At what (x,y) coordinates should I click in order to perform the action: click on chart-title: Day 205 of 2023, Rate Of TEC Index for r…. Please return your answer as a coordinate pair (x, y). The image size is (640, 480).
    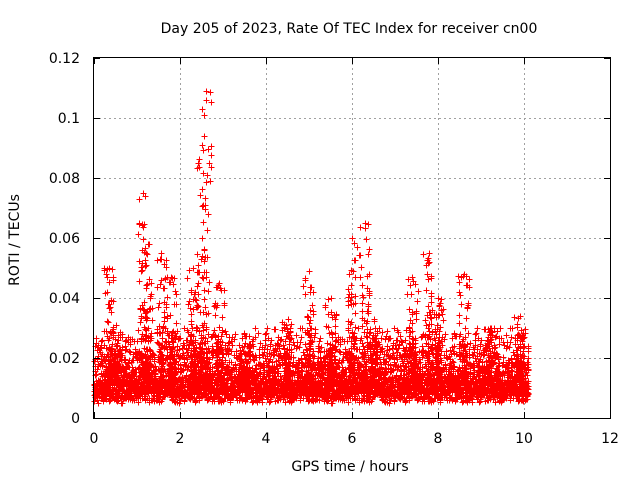
    Looking at the image, I should click on (349, 29).